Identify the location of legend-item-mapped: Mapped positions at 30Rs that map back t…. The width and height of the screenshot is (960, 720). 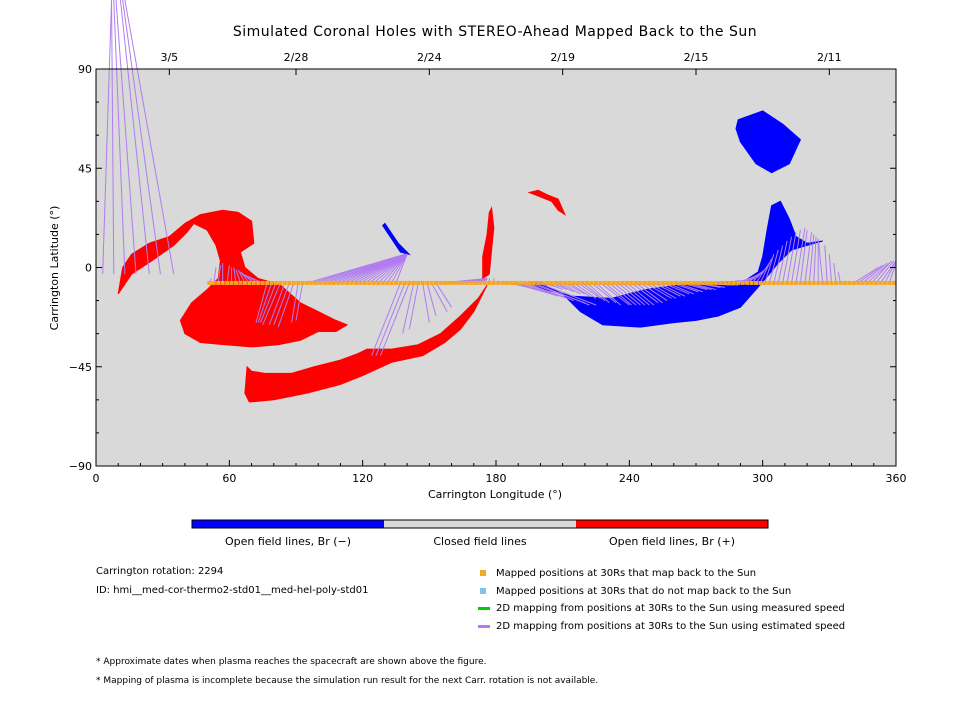
(617, 573).